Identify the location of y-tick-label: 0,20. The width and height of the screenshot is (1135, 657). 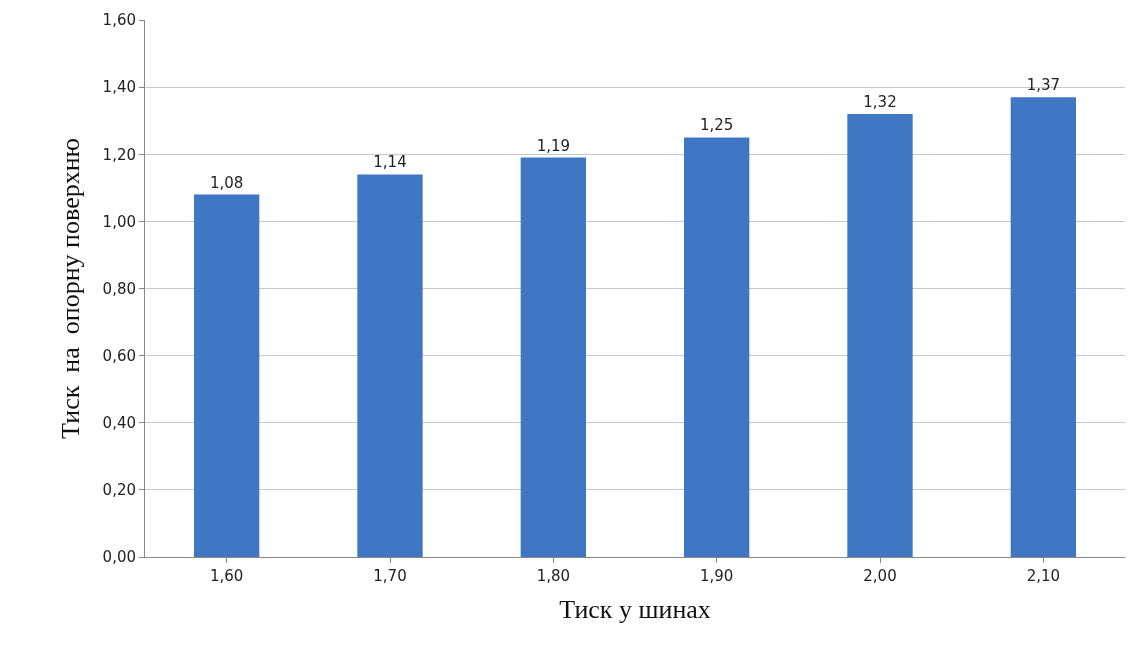
(119, 490).